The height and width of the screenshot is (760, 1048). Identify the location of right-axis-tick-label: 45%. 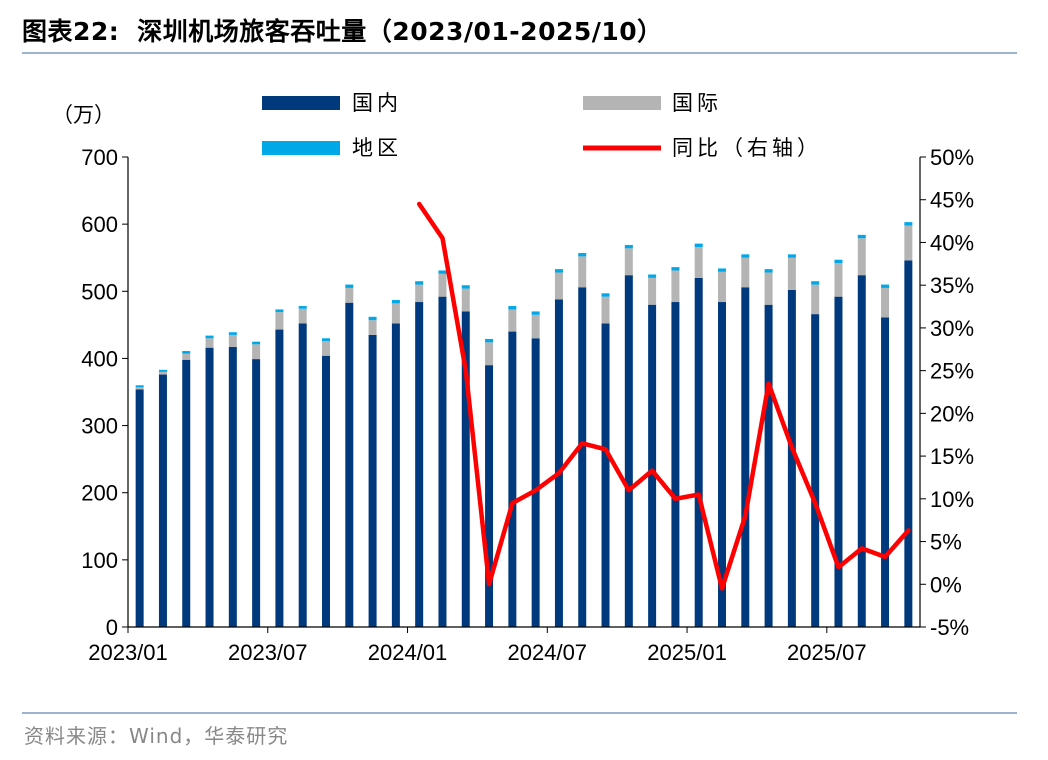
(952, 200).